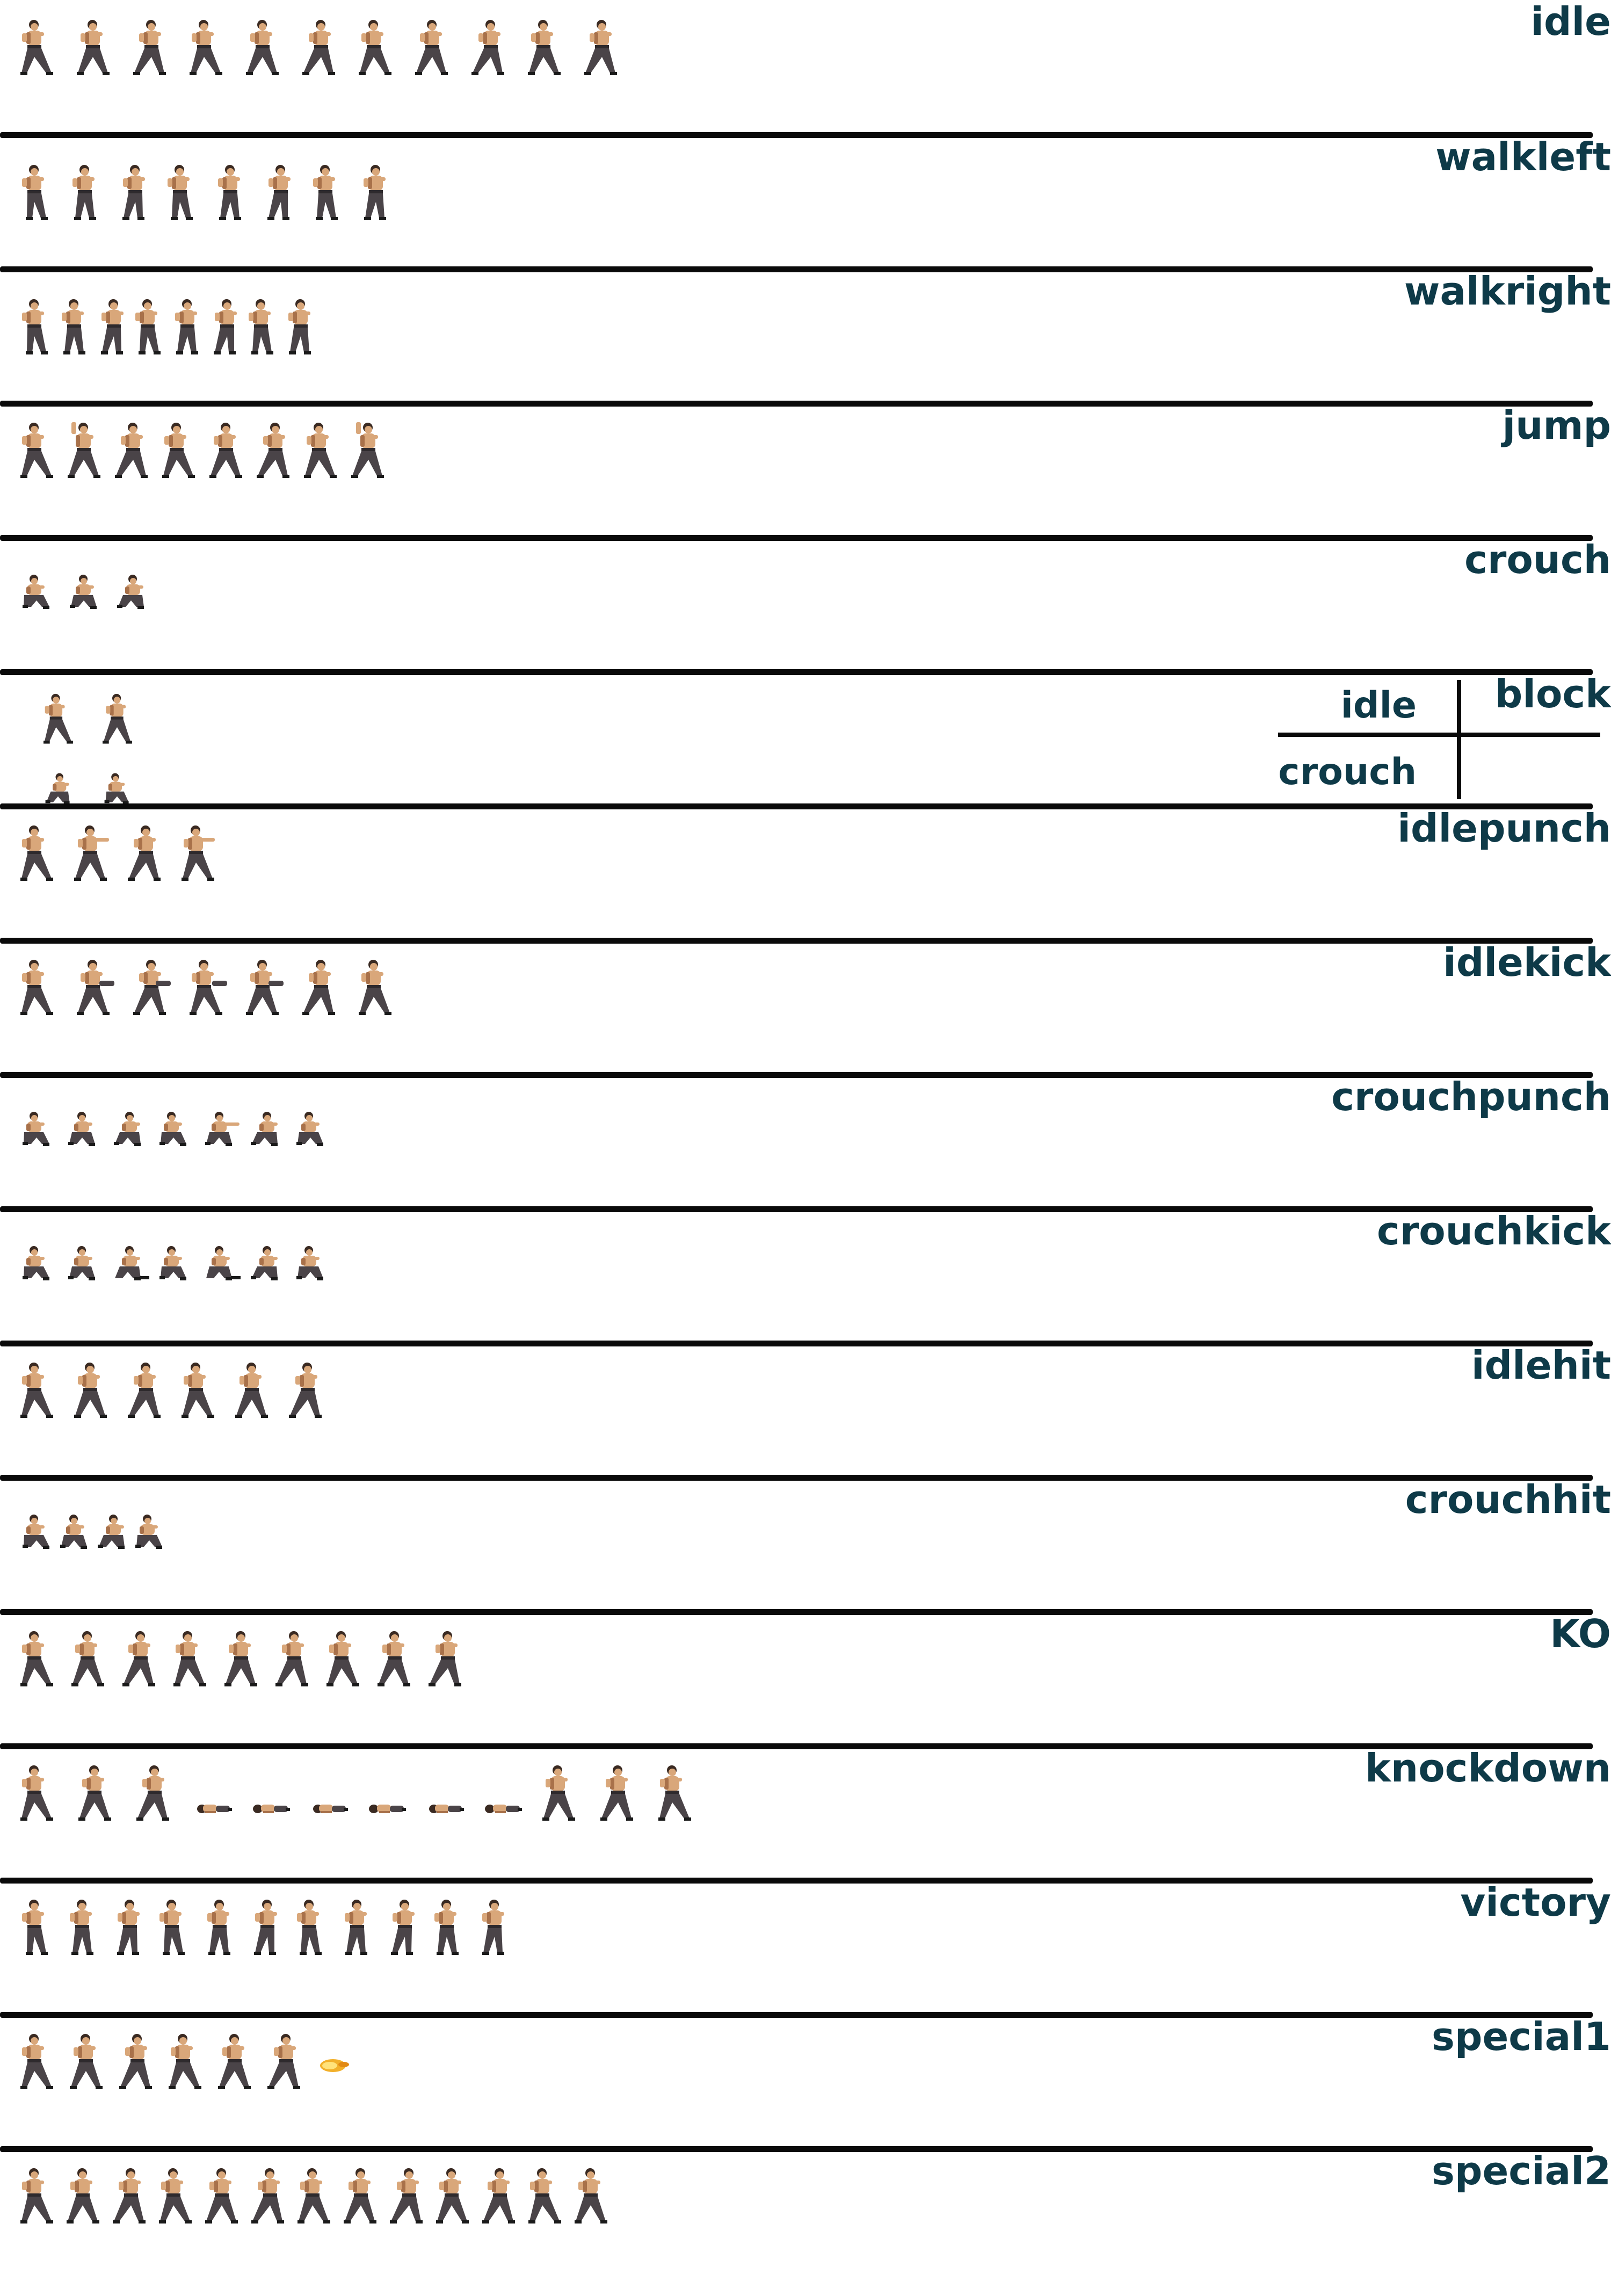 This screenshot has height=2296, width=1611. I want to click on anim-label: idlekick, so click(1527, 962).